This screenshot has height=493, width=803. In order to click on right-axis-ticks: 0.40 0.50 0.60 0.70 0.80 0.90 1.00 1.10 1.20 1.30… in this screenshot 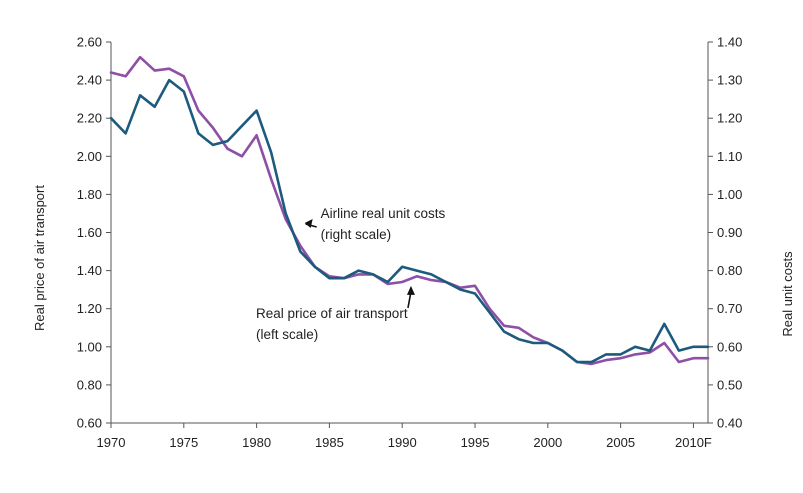, I will do `click(725, 233)`.